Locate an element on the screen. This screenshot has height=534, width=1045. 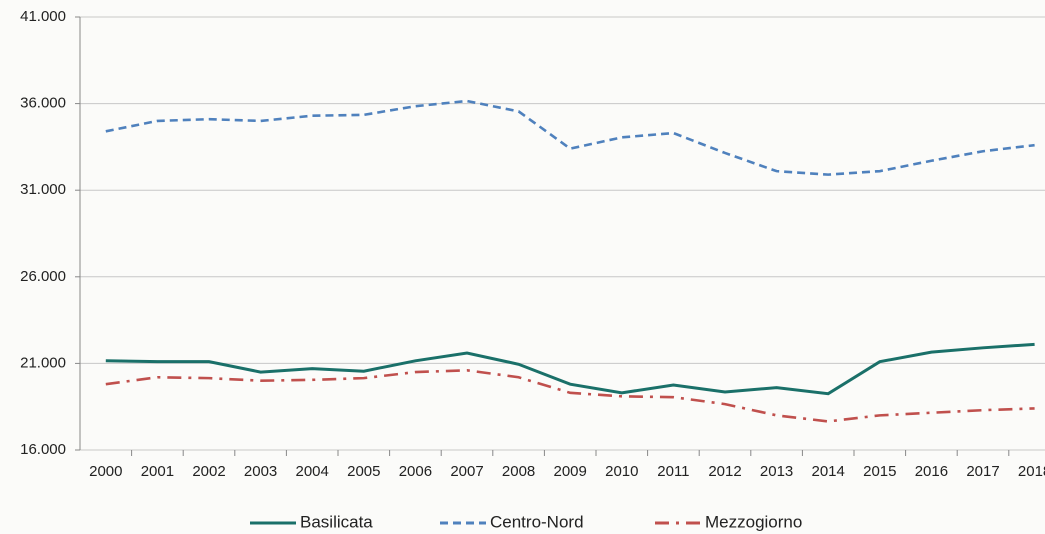
x-tick-label: 2000 is located at coordinates (105, 471).